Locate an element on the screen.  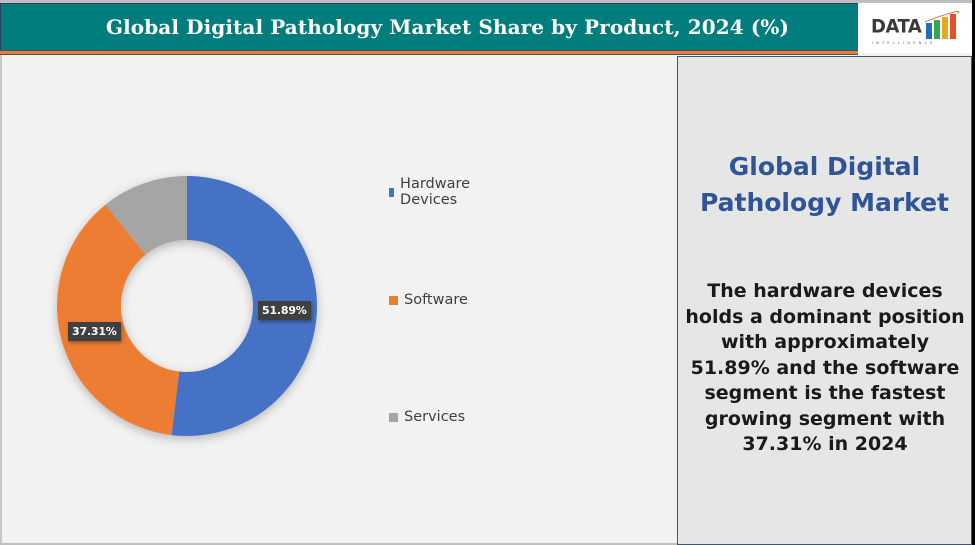
summary-line: growing segment with is located at coordinates (825, 418).